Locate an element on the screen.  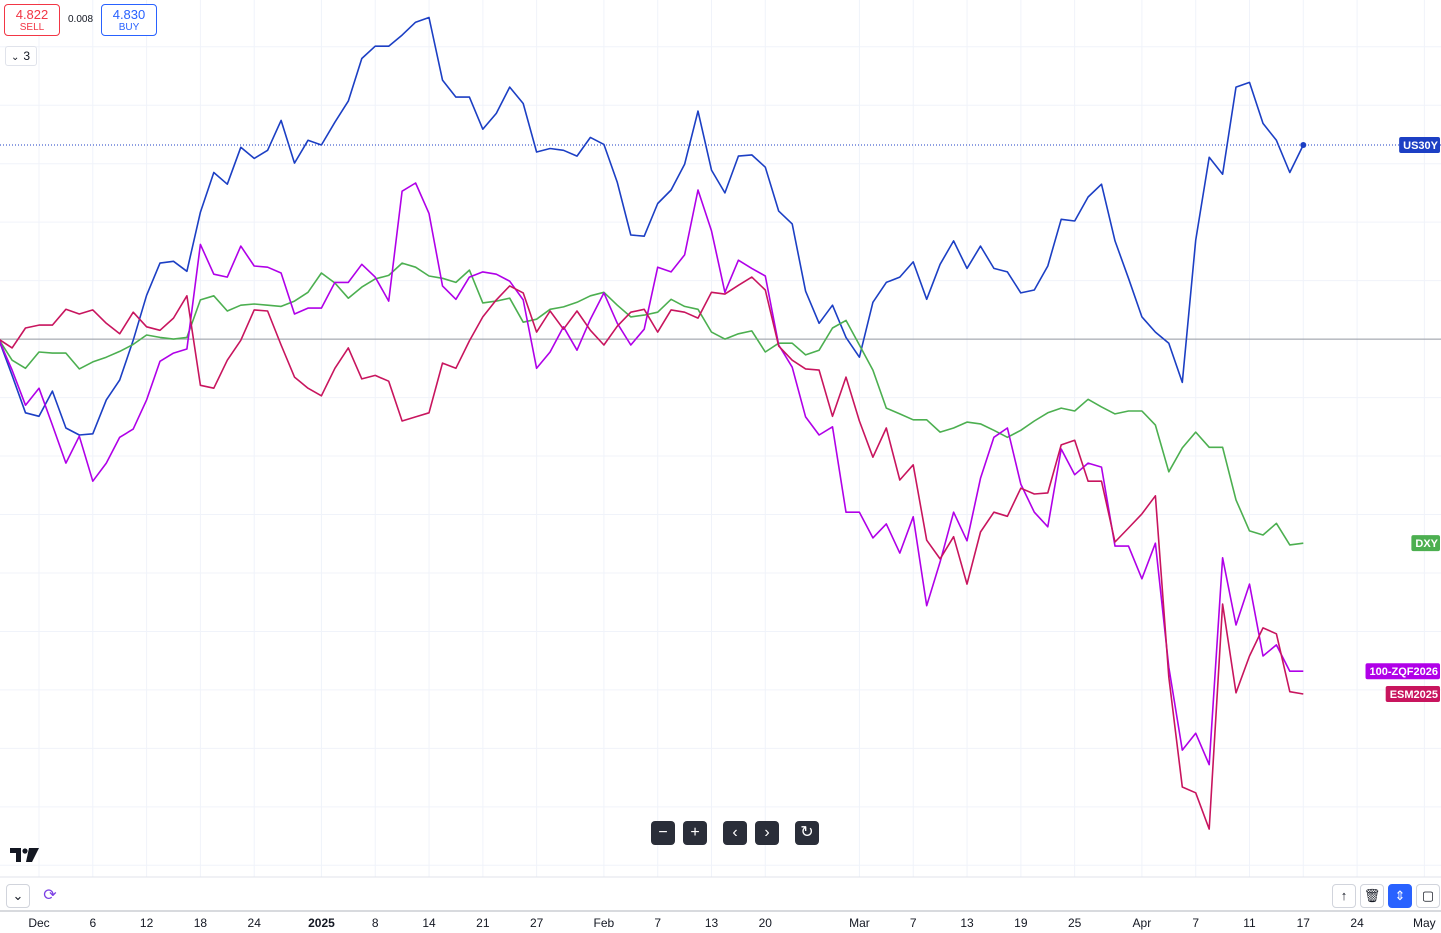
x-tick-label: 14 is located at coordinates (429, 923).